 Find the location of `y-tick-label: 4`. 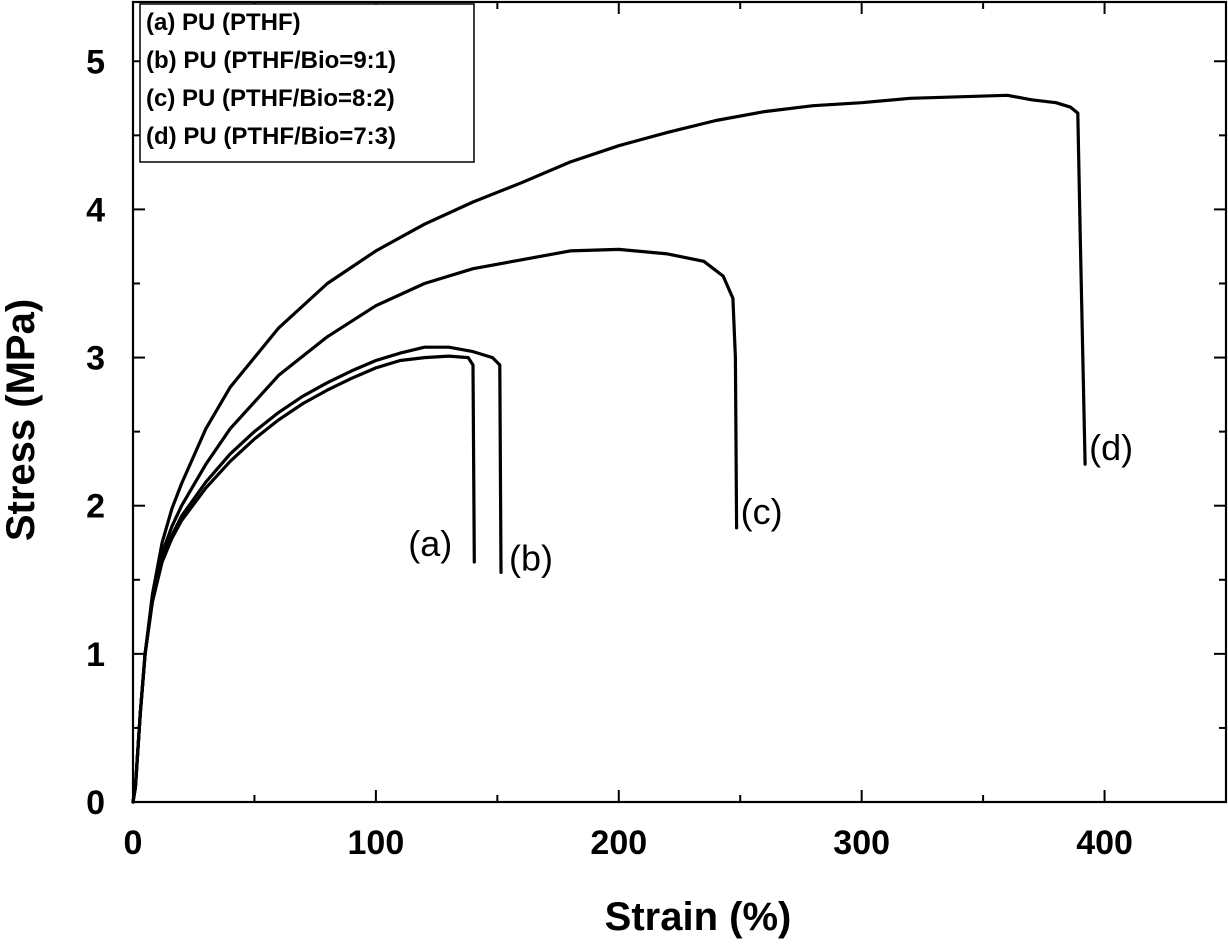

y-tick-label: 4 is located at coordinates (95, 210).